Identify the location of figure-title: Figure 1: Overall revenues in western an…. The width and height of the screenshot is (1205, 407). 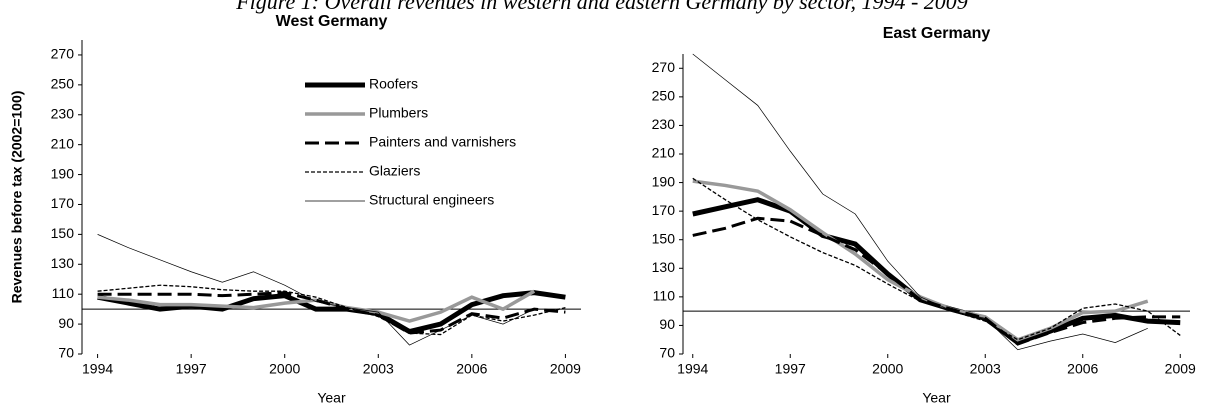
(601, 7).